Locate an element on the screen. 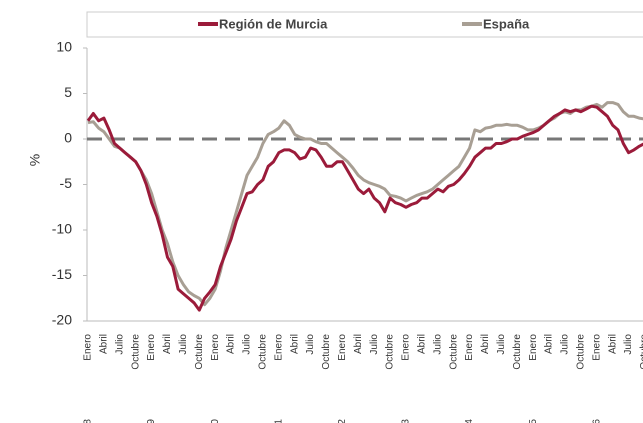  legend-label: España is located at coordinates (506, 23).